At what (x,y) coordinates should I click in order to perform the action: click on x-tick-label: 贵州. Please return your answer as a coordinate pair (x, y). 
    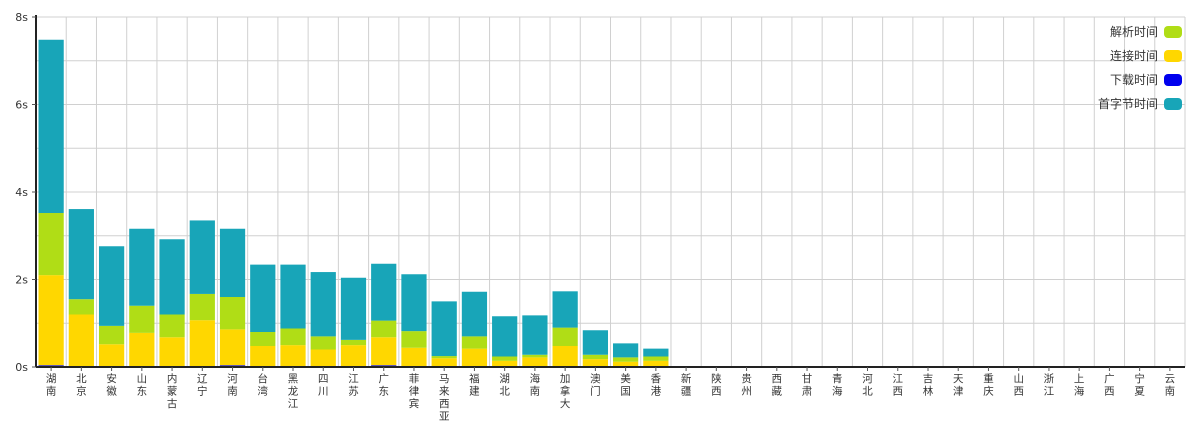
    Looking at the image, I should click on (746, 385).